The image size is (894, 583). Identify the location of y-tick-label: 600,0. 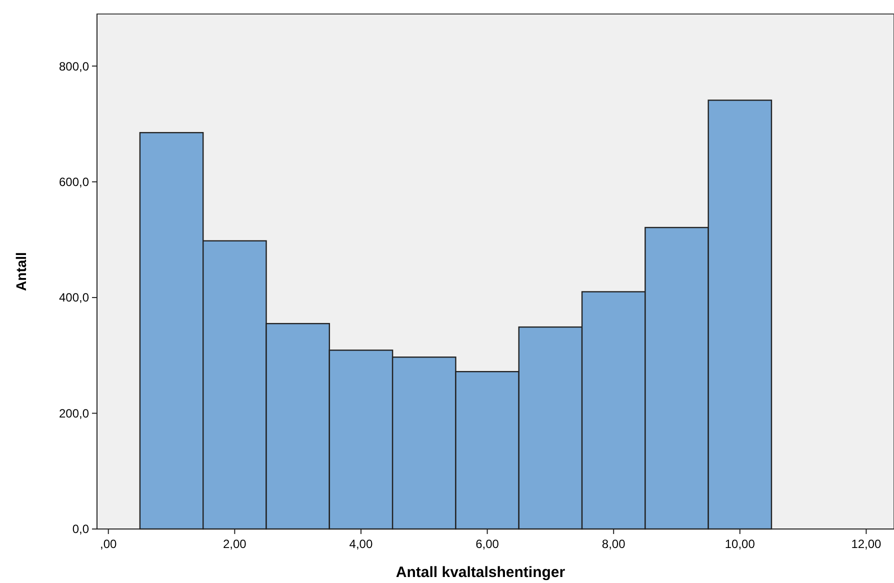
(74, 182).